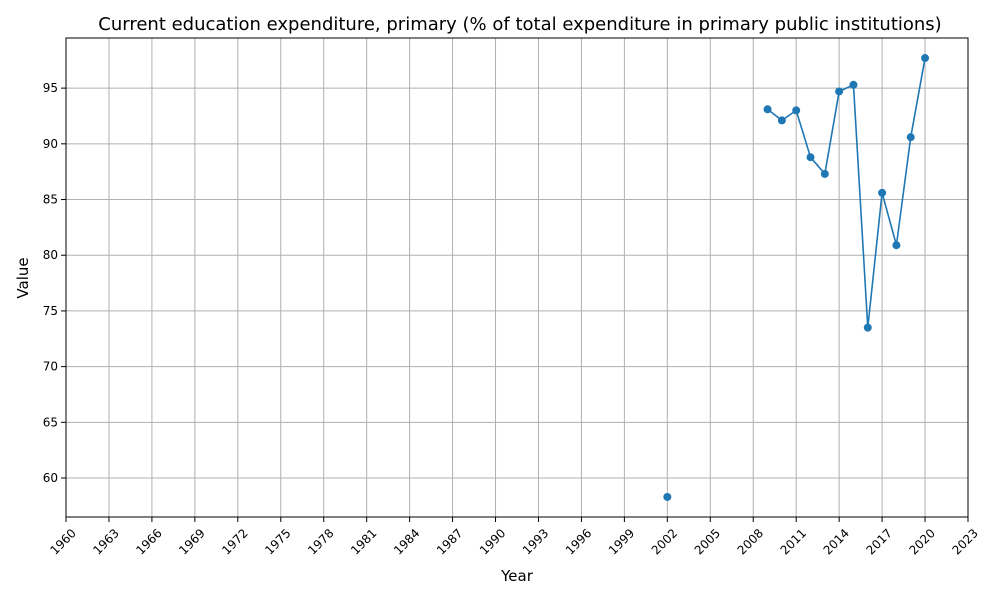 The image size is (1000, 600). I want to click on x-tick-label: 1978, so click(320, 541).